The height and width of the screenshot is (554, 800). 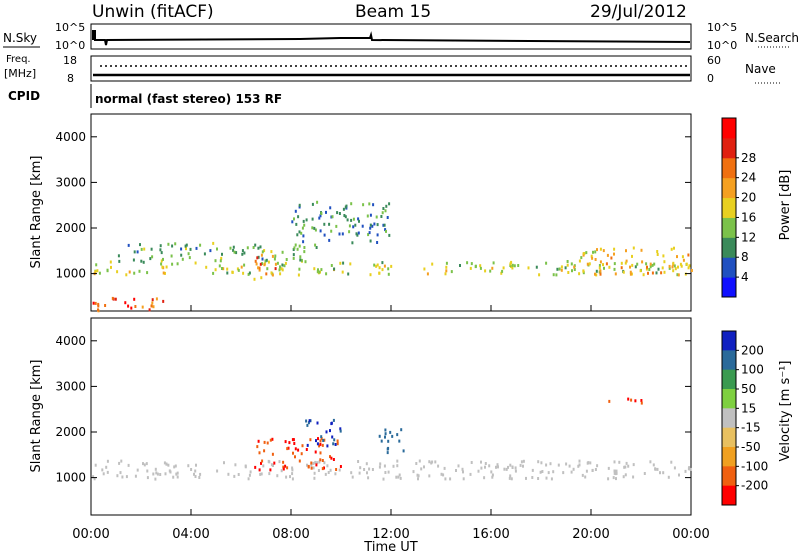 I want to click on nsky-trace, so click(x=391, y=38).